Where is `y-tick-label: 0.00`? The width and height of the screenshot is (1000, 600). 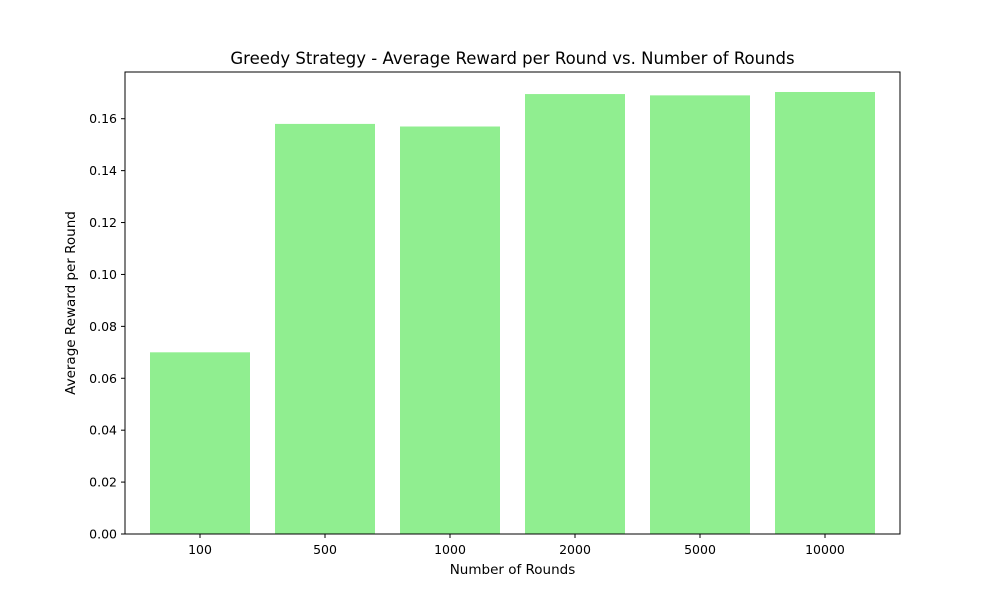 y-tick-label: 0.00 is located at coordinates (103, 534).